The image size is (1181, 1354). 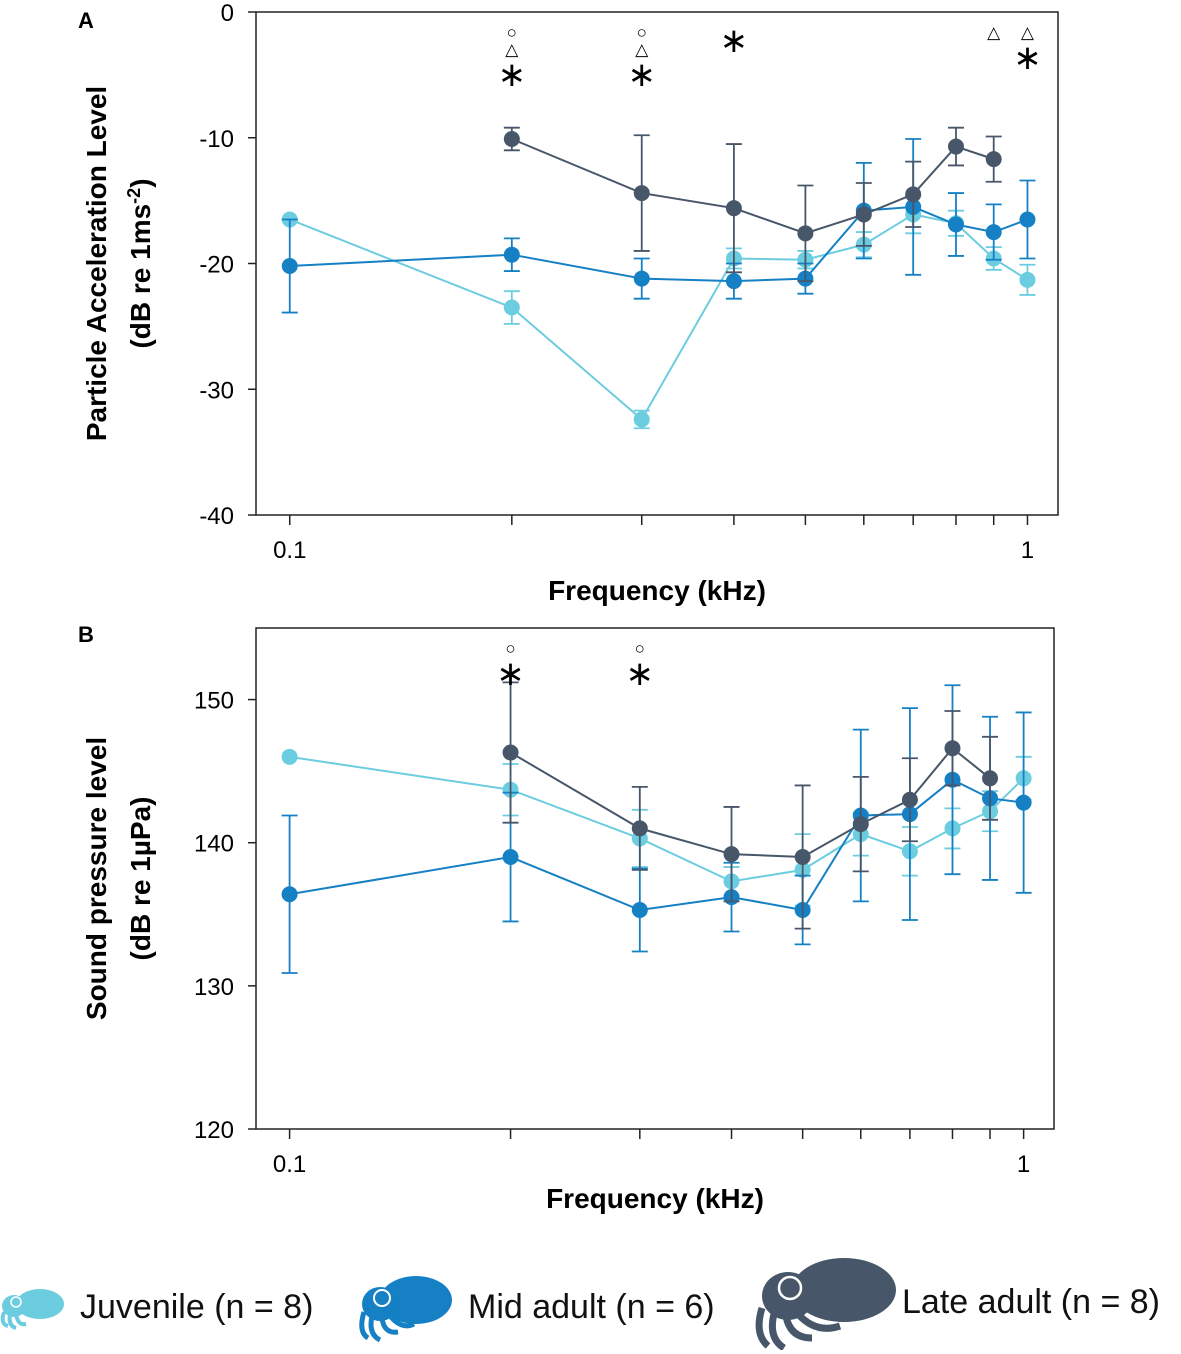 What do you see at coordinates (214, 701) in the screenshot?
I see `y-tick-label: 150` at bounding box center [214, 701].